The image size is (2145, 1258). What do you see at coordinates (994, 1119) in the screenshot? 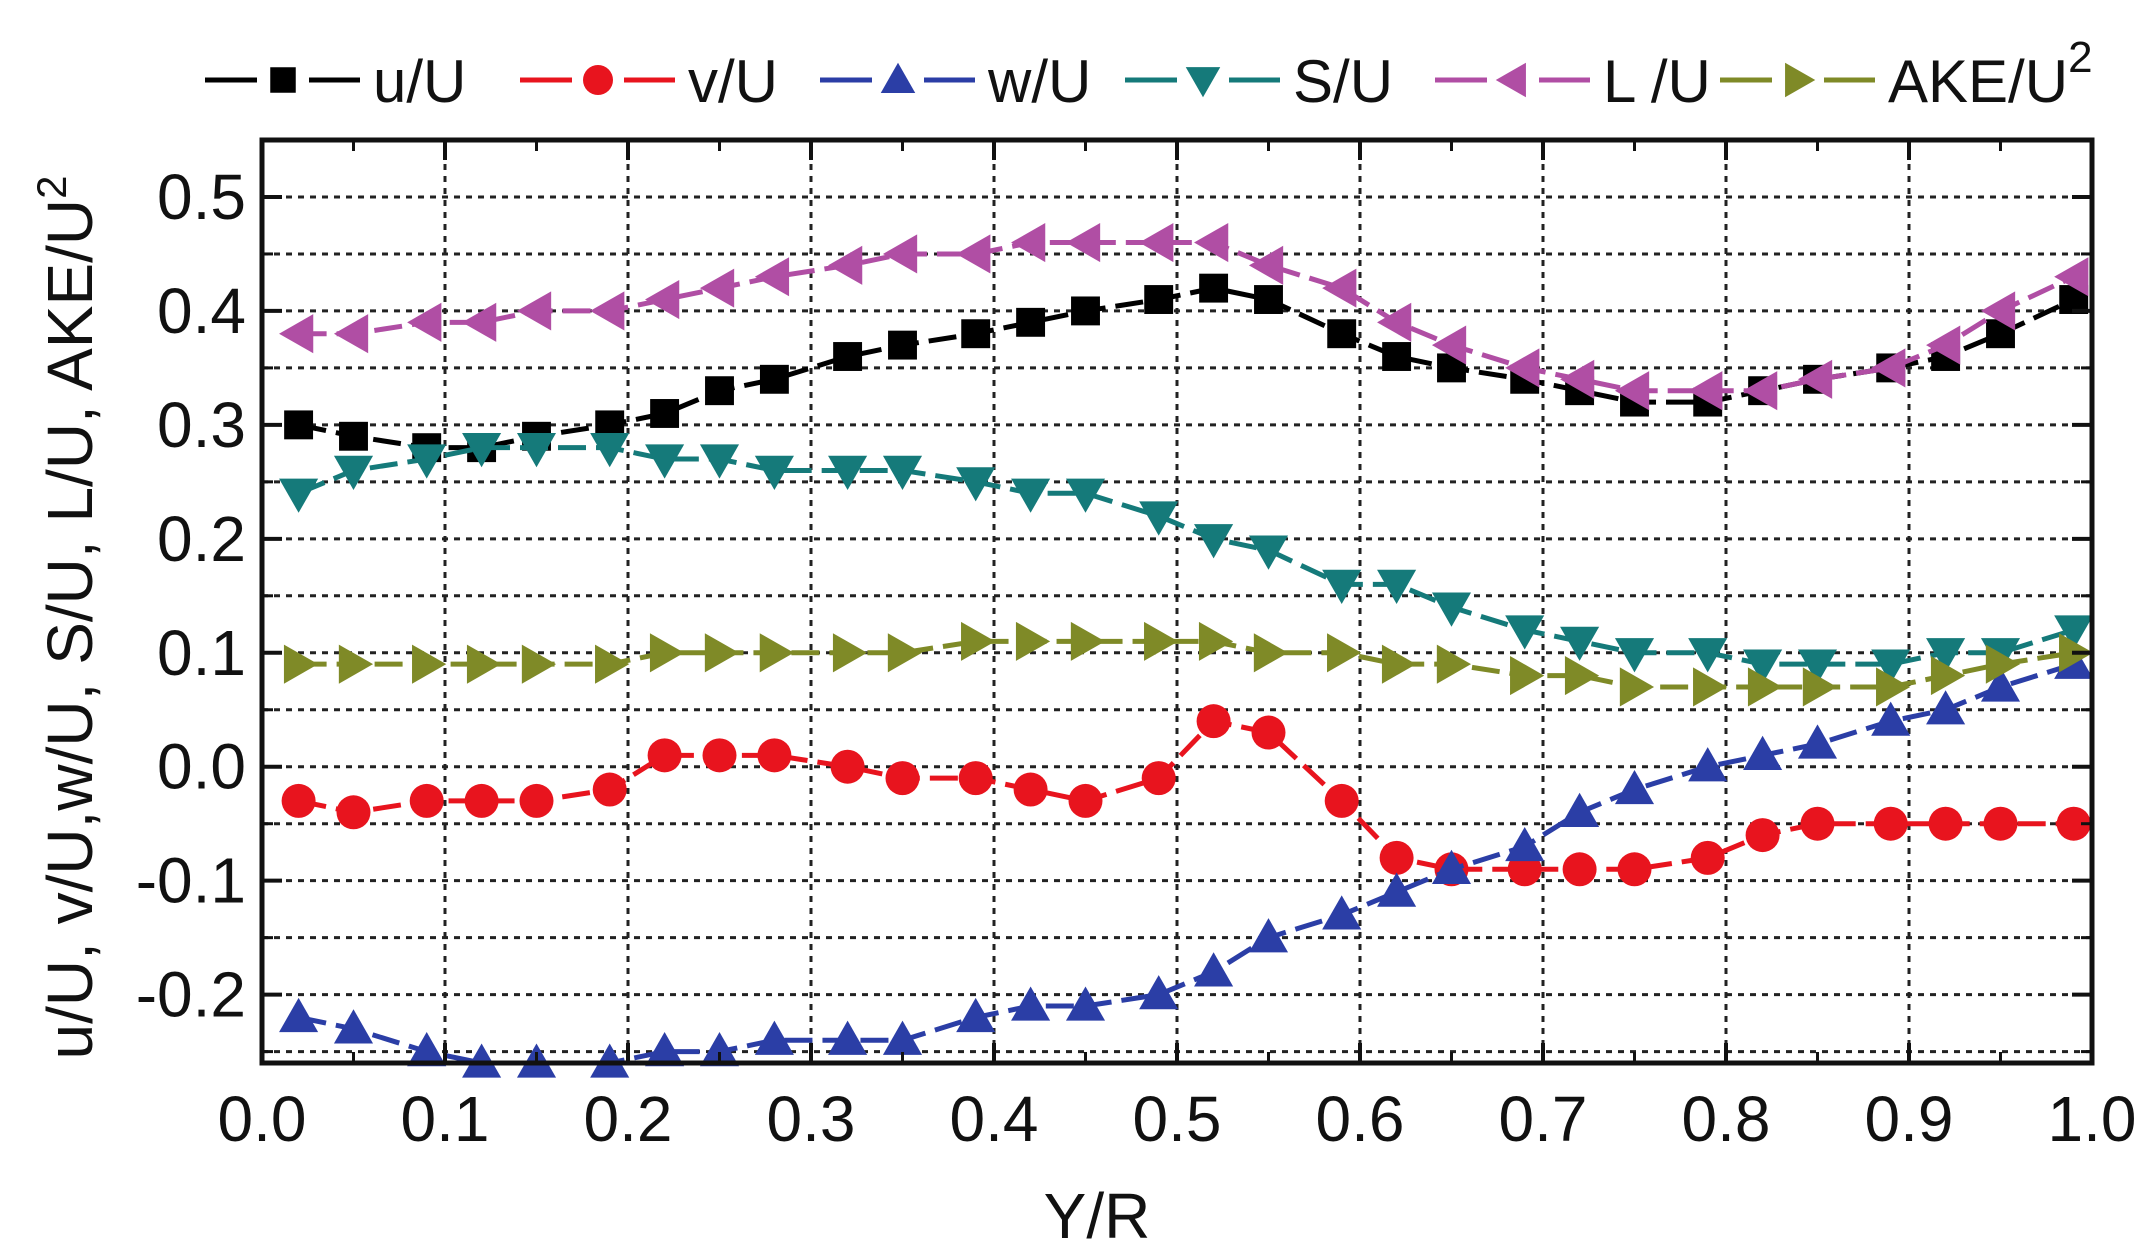
I see `x-tick-label: 0.4` at bounding box center [994, 1119].